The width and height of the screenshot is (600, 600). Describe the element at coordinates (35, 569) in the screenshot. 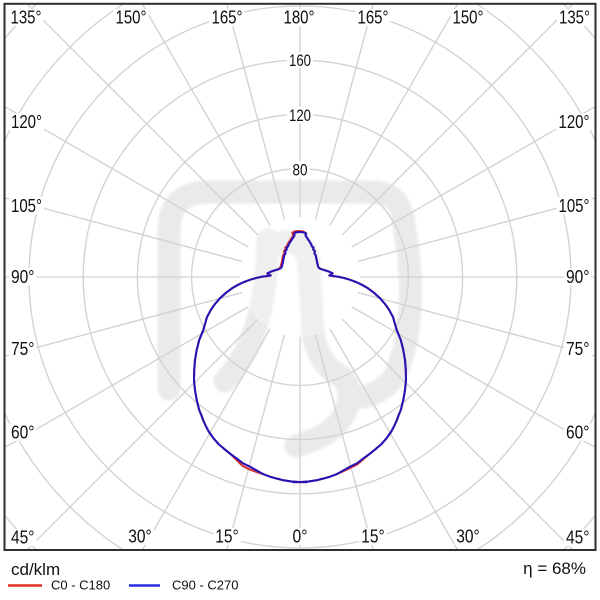

I see `svg-text: cd/klm` at that location.